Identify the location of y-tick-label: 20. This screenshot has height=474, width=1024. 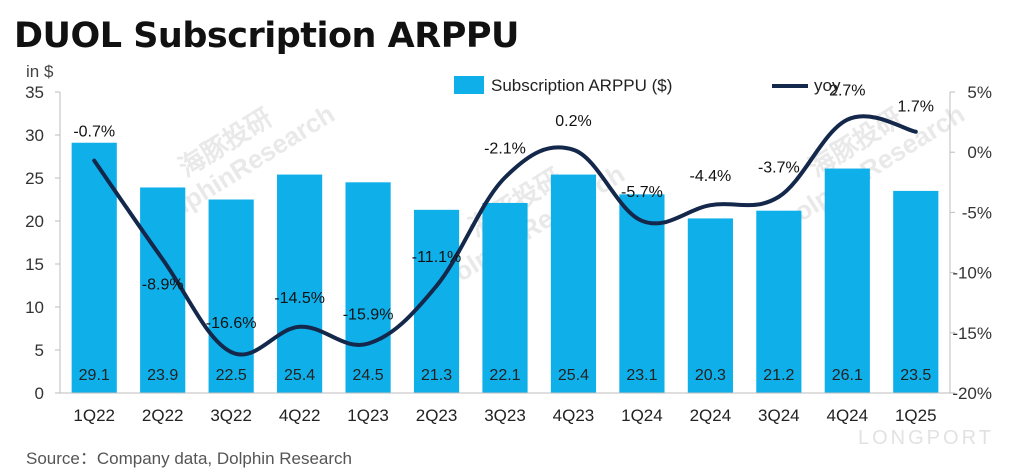
(34, 221).